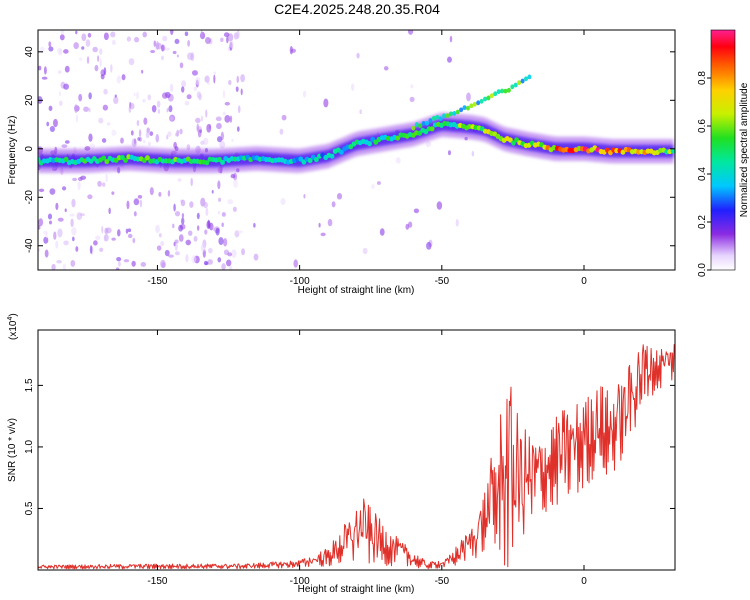 The image size is (750, 600). Describe the element at coordinates (723, 150) in the screenshot. I see `colorbar-gradient` at that location.